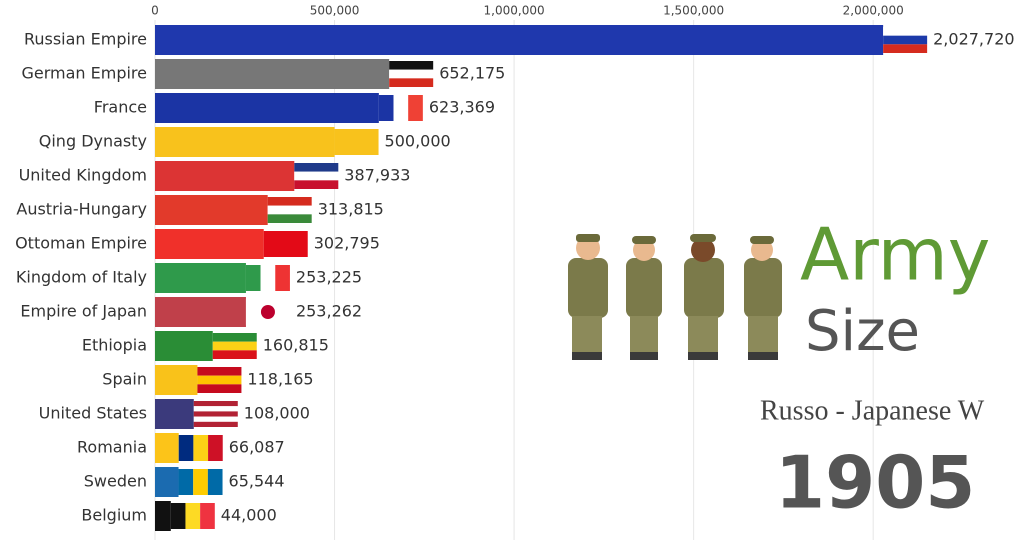 This screenshot has width=1024, height=556. I want to click on category-label: Qing Dynasty, so click(93, 141).